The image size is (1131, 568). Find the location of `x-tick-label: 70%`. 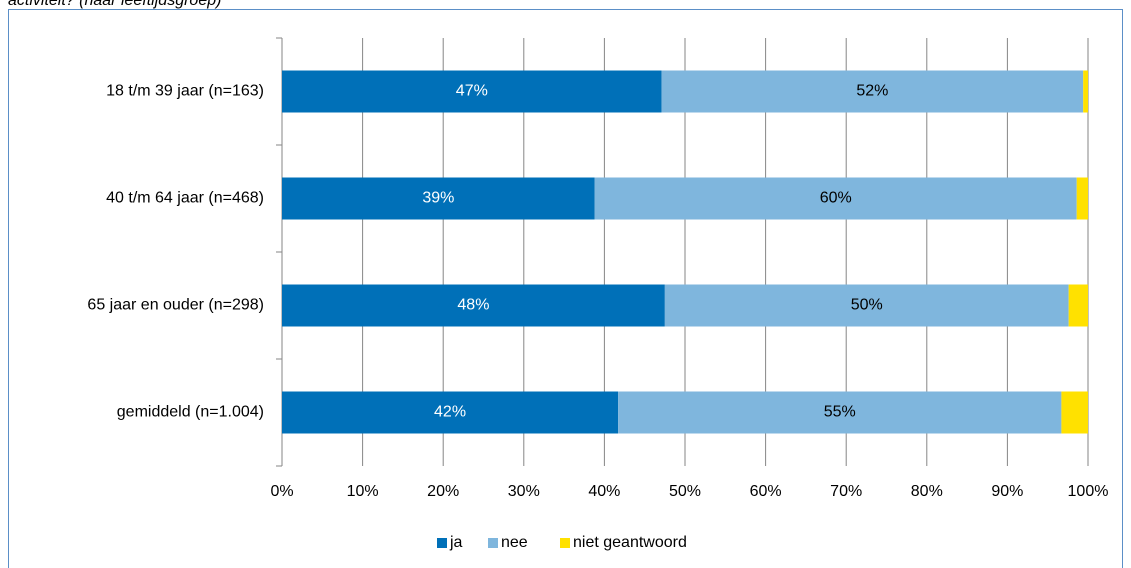

x-tick-label: 70% is located at coordinates (846, 491).